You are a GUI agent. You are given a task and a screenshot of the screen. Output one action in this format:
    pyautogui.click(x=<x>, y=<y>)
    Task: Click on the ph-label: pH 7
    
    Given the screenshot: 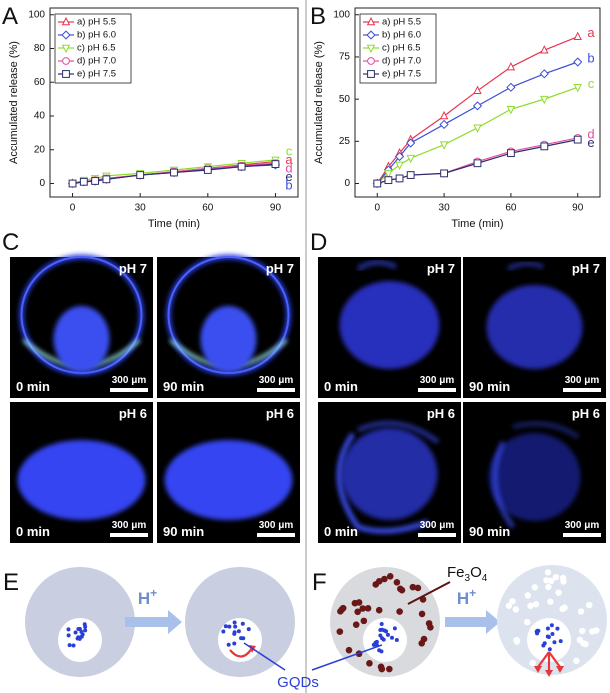 What is the action you would take?
    pyautogui.click(x=441, y=268)
    